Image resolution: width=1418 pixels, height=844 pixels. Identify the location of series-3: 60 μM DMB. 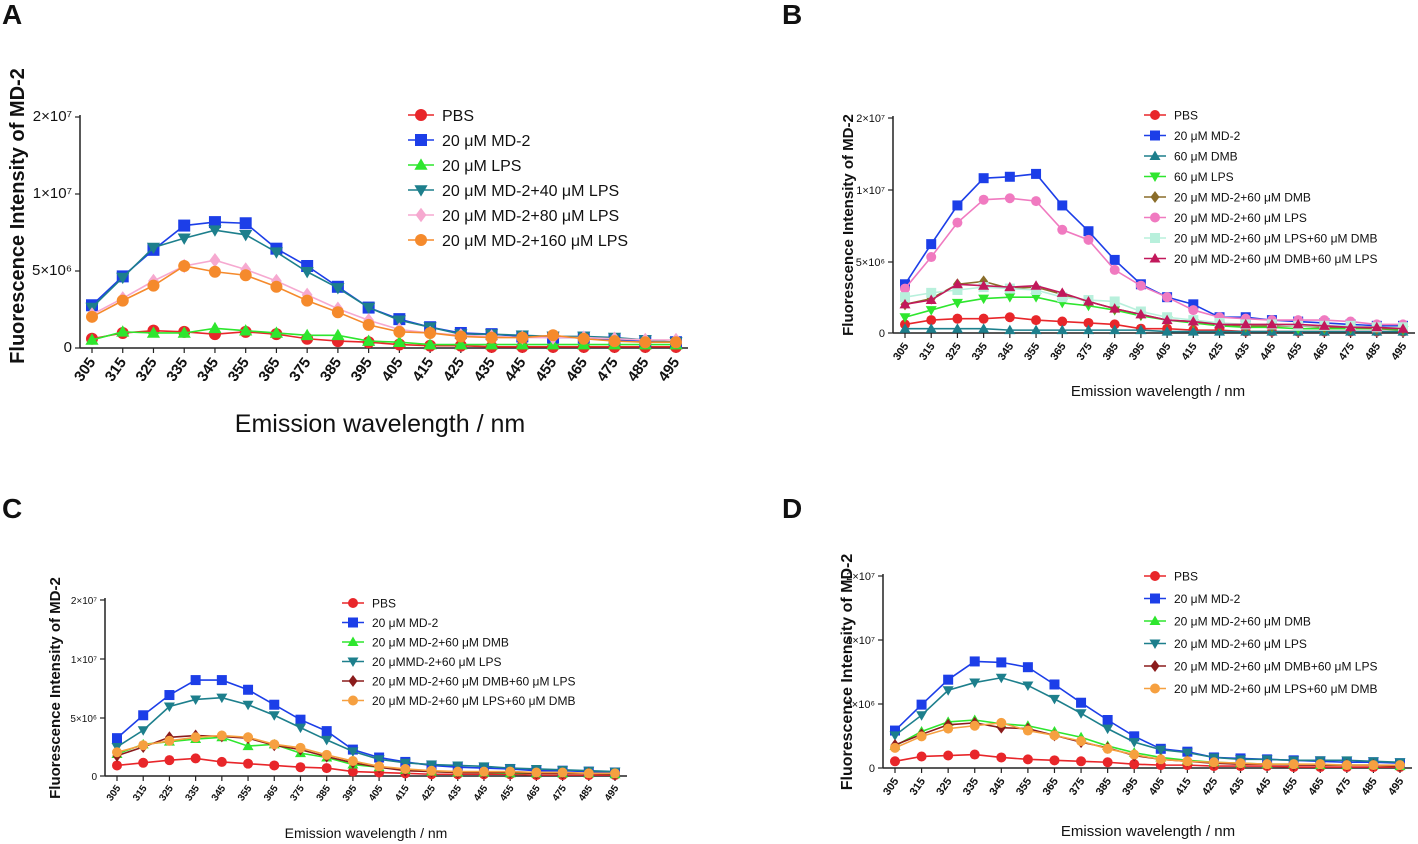
(1154, 242).